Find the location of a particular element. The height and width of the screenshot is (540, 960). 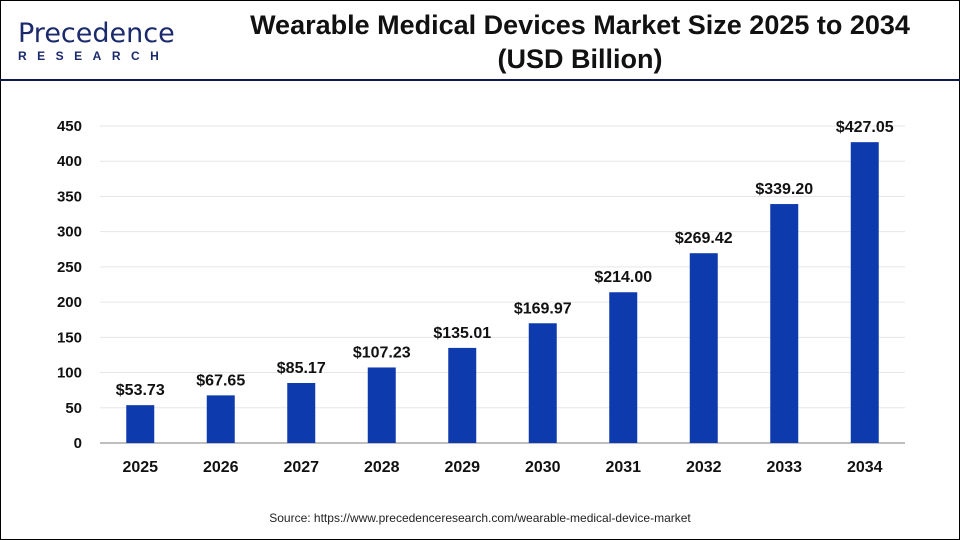

x-tick-label: 2032 is located at coordinates (704, 467).